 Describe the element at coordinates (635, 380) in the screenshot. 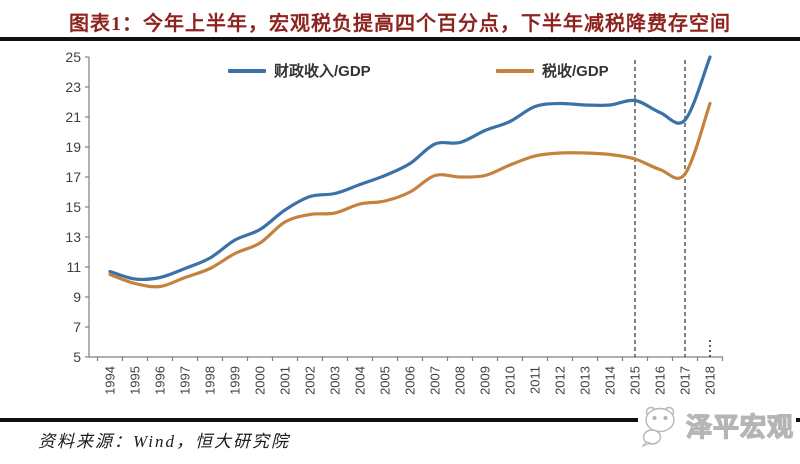

I see `x-tick-label: 2015` at that location.